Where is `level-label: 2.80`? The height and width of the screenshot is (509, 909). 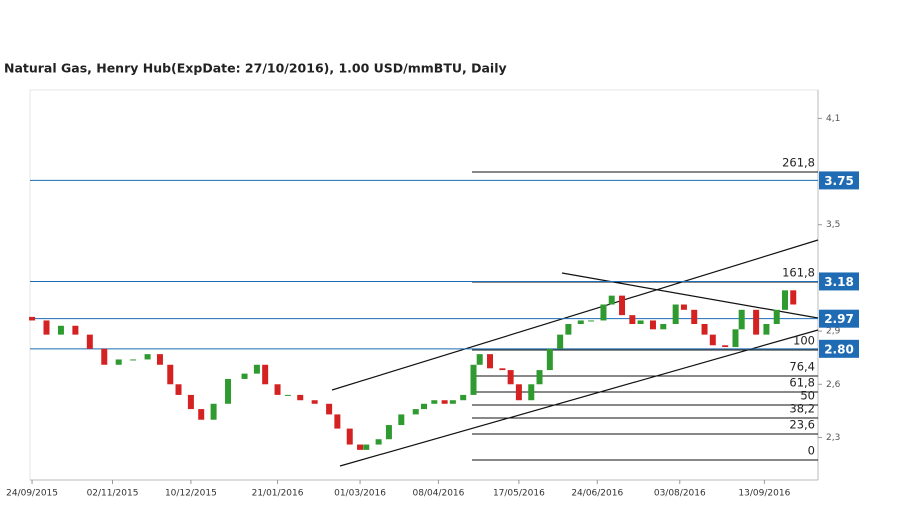
level-label: 2.80 is located at coordinates (839, 349).